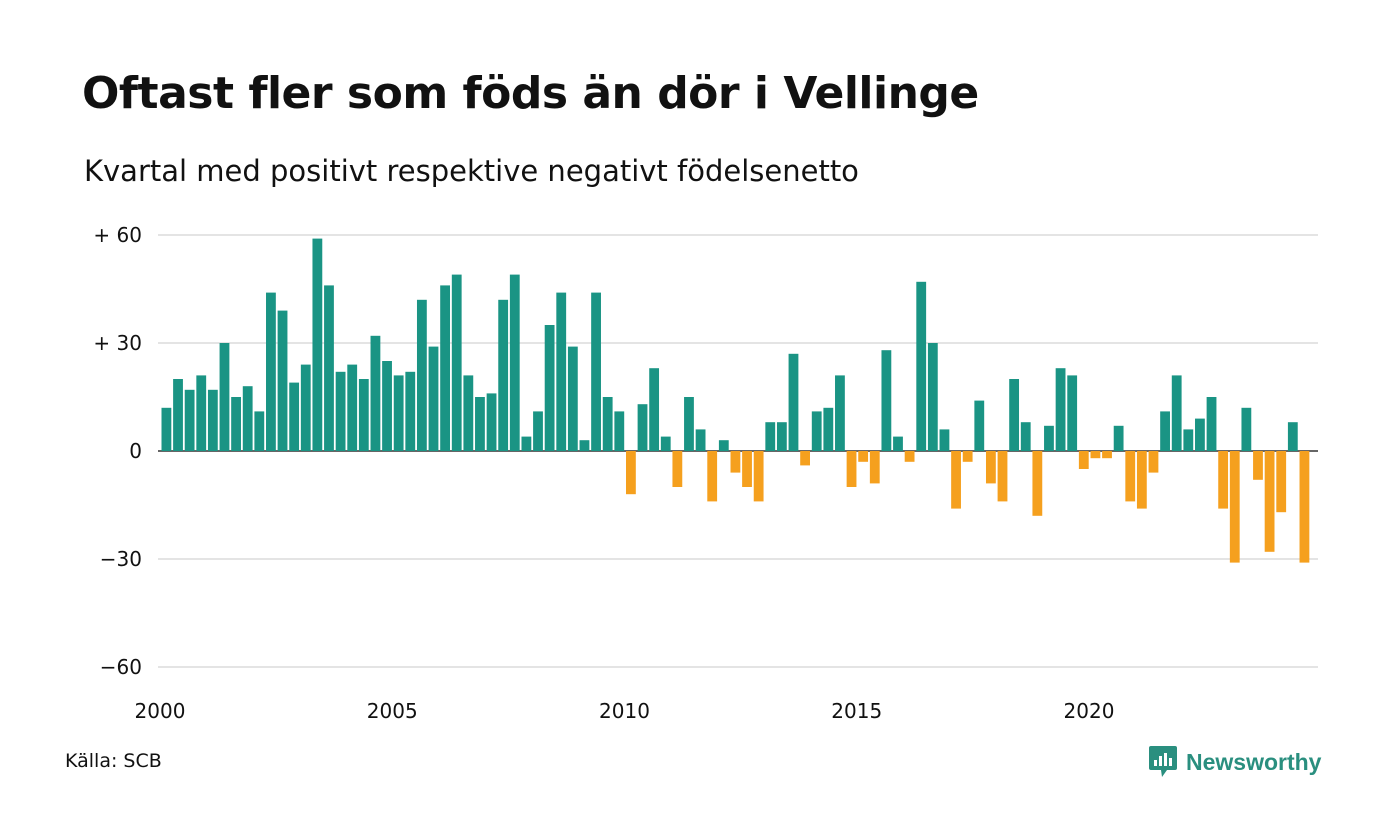 This screenshot has height=840, width=1400. Describe the element at coordinates (160, 711) in the screenshot. I see `x-tick-label: 2000` at that location.